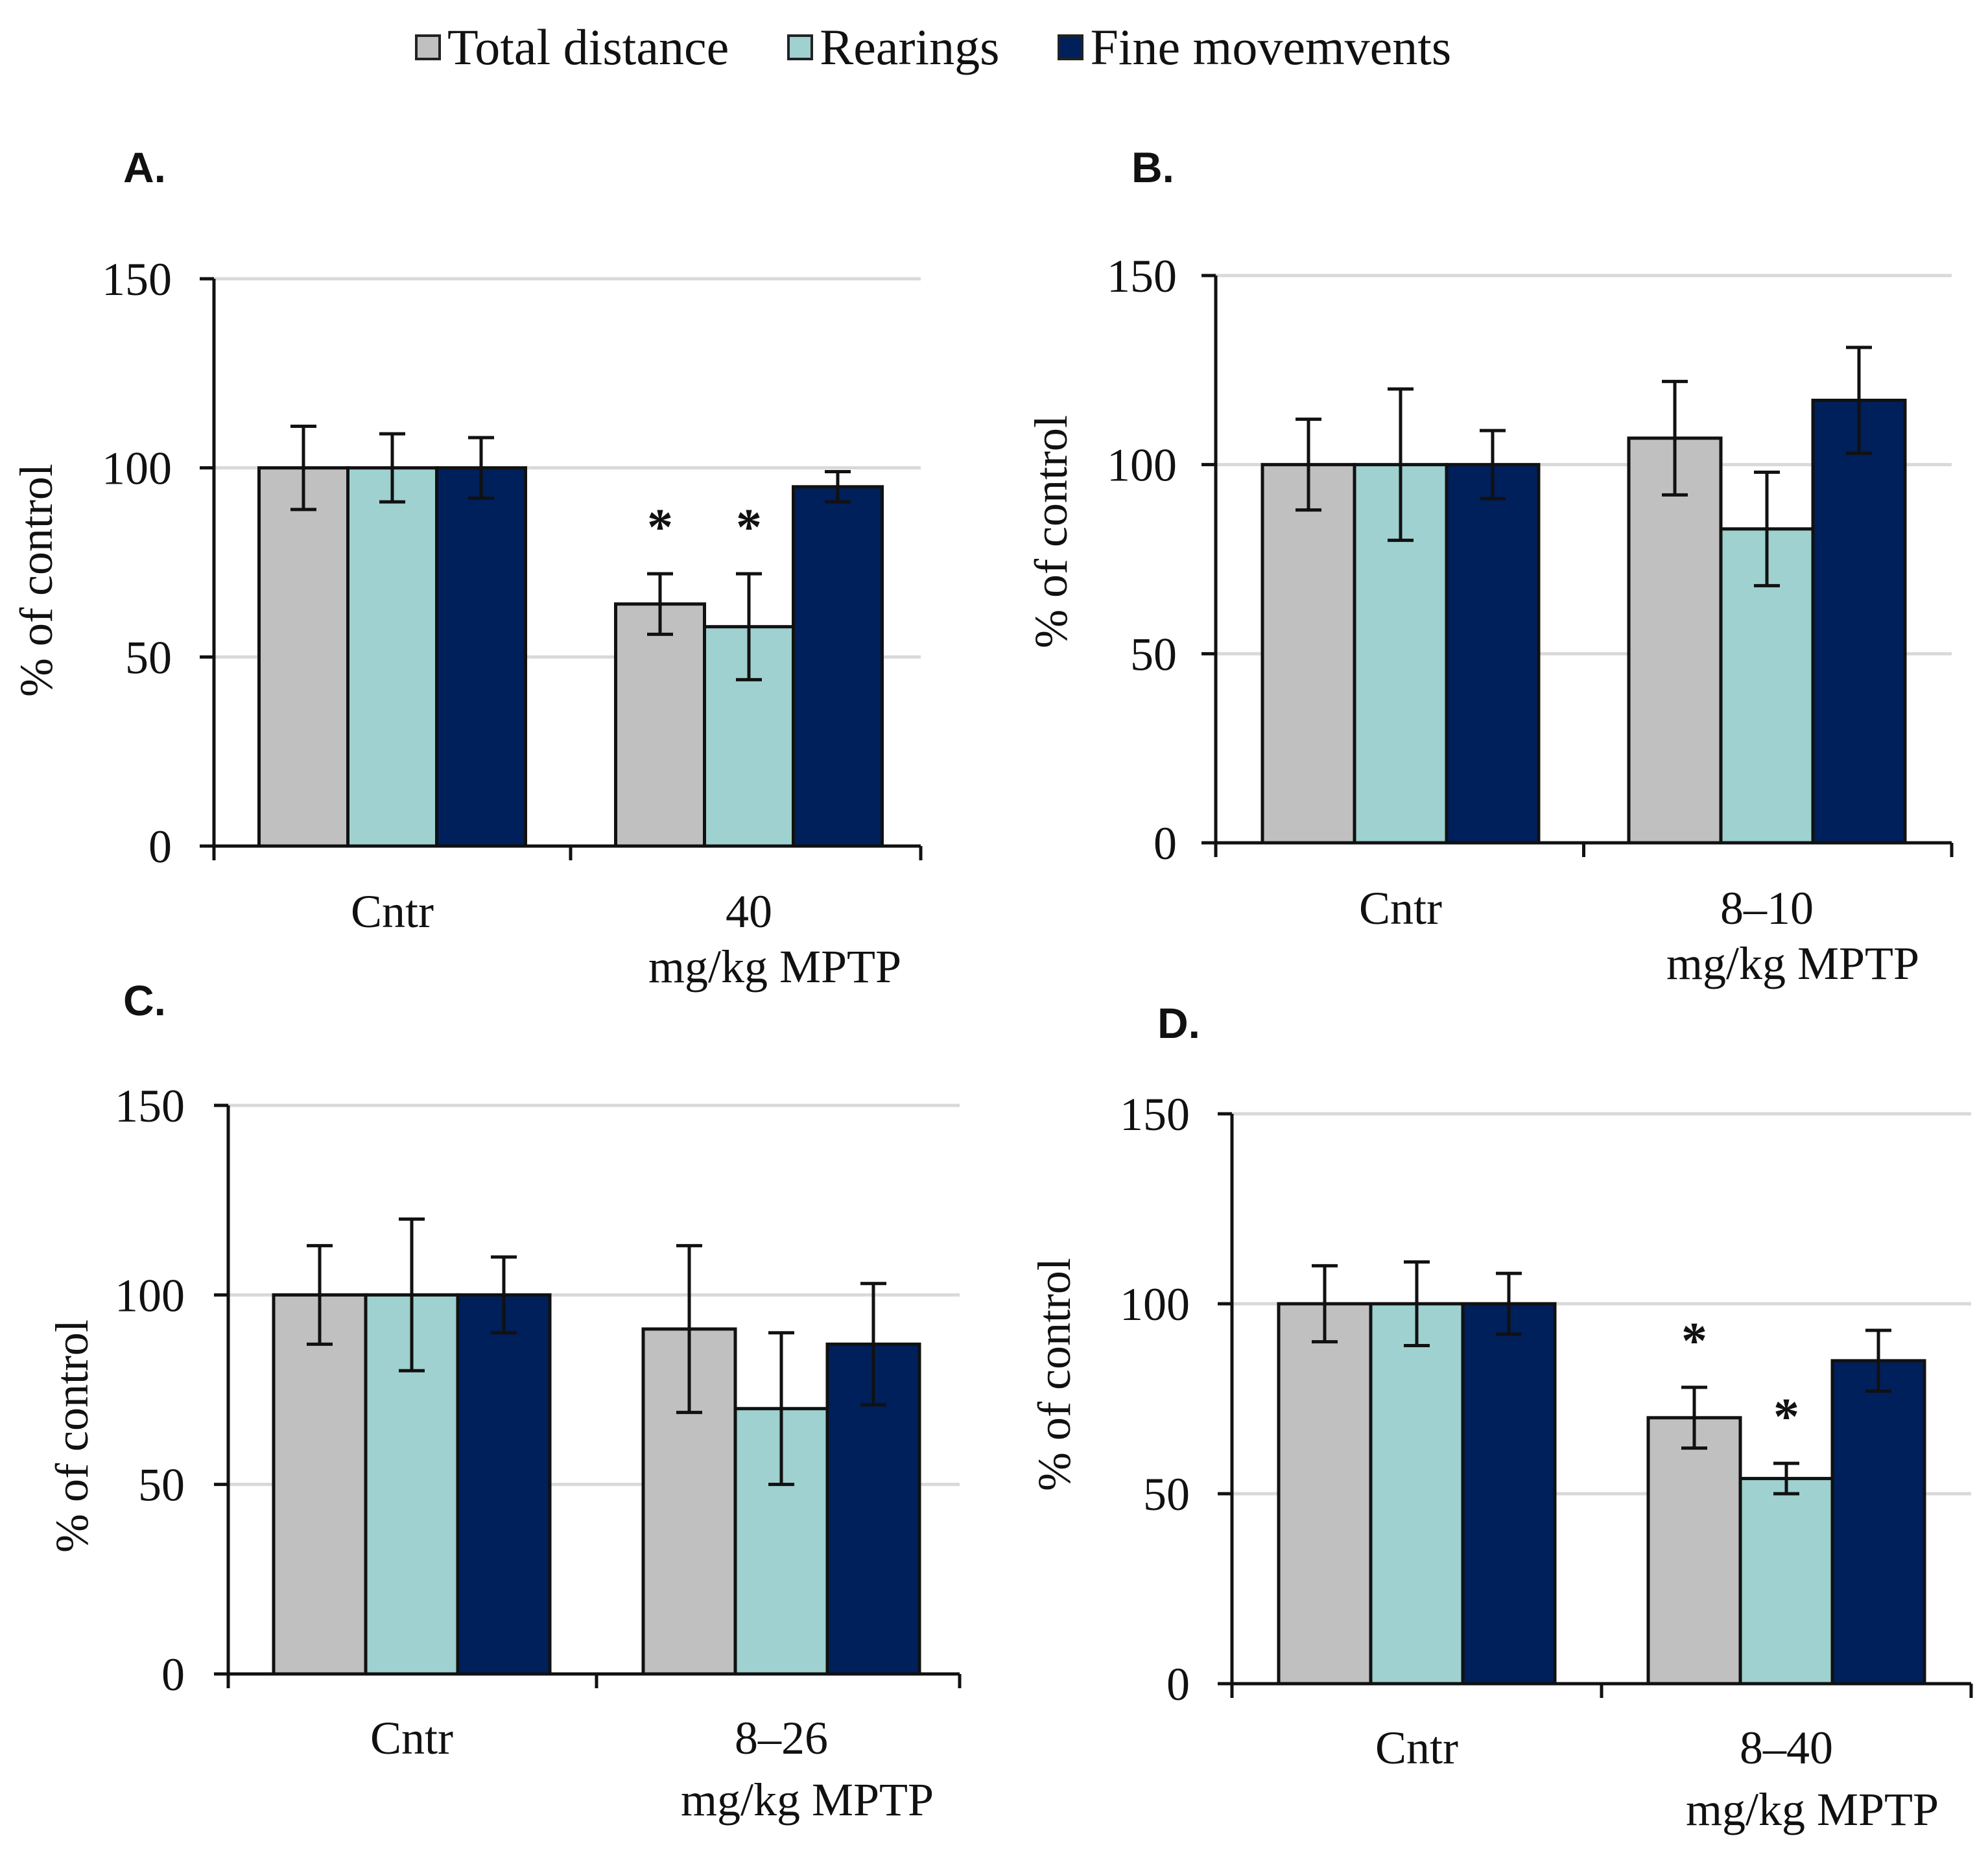  Describe the element at coordinates (150, 1106) in the screenshot. I see `panel-c-ytick-label-150: 150` at that location.